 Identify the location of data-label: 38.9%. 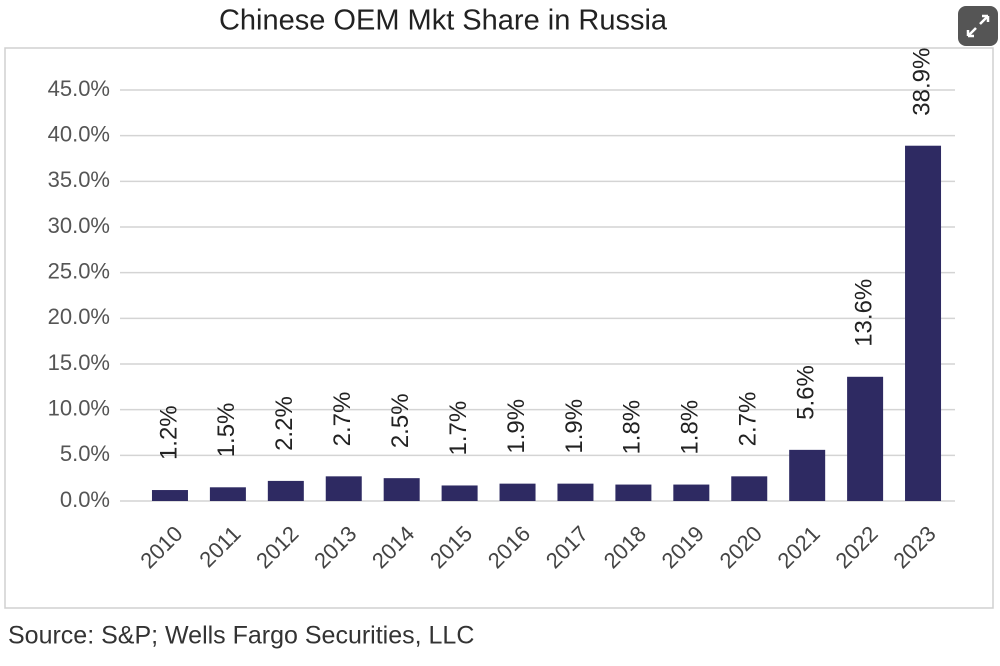
(921, 82).